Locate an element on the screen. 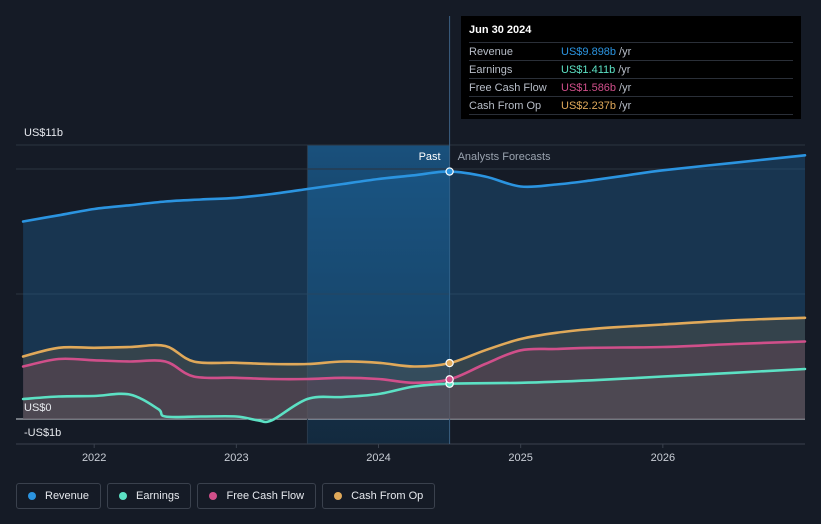 Image resolution: width=821 pixels, height=524 pixels. tooltip-label: Earnings is located at coordinates (491, 69).